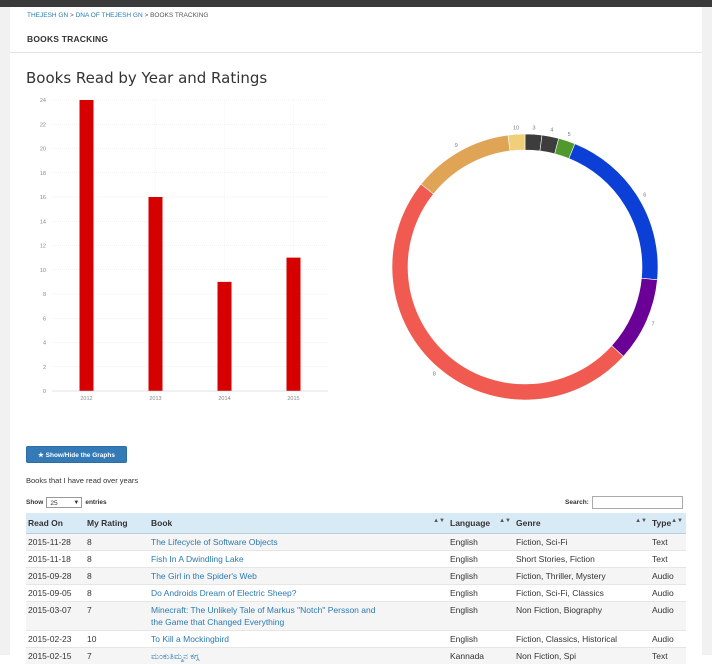 The height and width of the screenshot is (664, 712). Describe the element at coordinates (175, 656) in the screenshot. I see `book-link: ಮಂಕುತಿಮ್ಮನ ಕಗ್ಗ` at that location.